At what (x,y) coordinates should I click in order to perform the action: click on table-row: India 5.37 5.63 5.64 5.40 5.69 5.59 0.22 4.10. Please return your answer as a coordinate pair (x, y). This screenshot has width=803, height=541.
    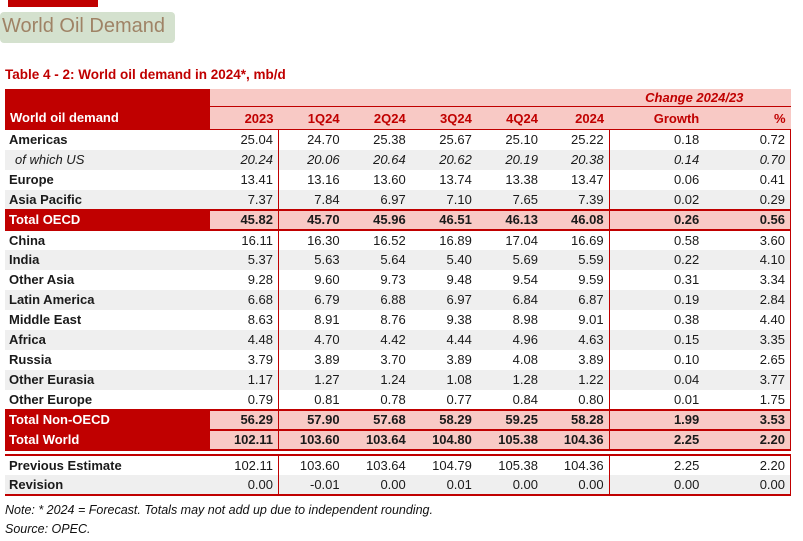
    Looking at the image, I should click on (398, 259).